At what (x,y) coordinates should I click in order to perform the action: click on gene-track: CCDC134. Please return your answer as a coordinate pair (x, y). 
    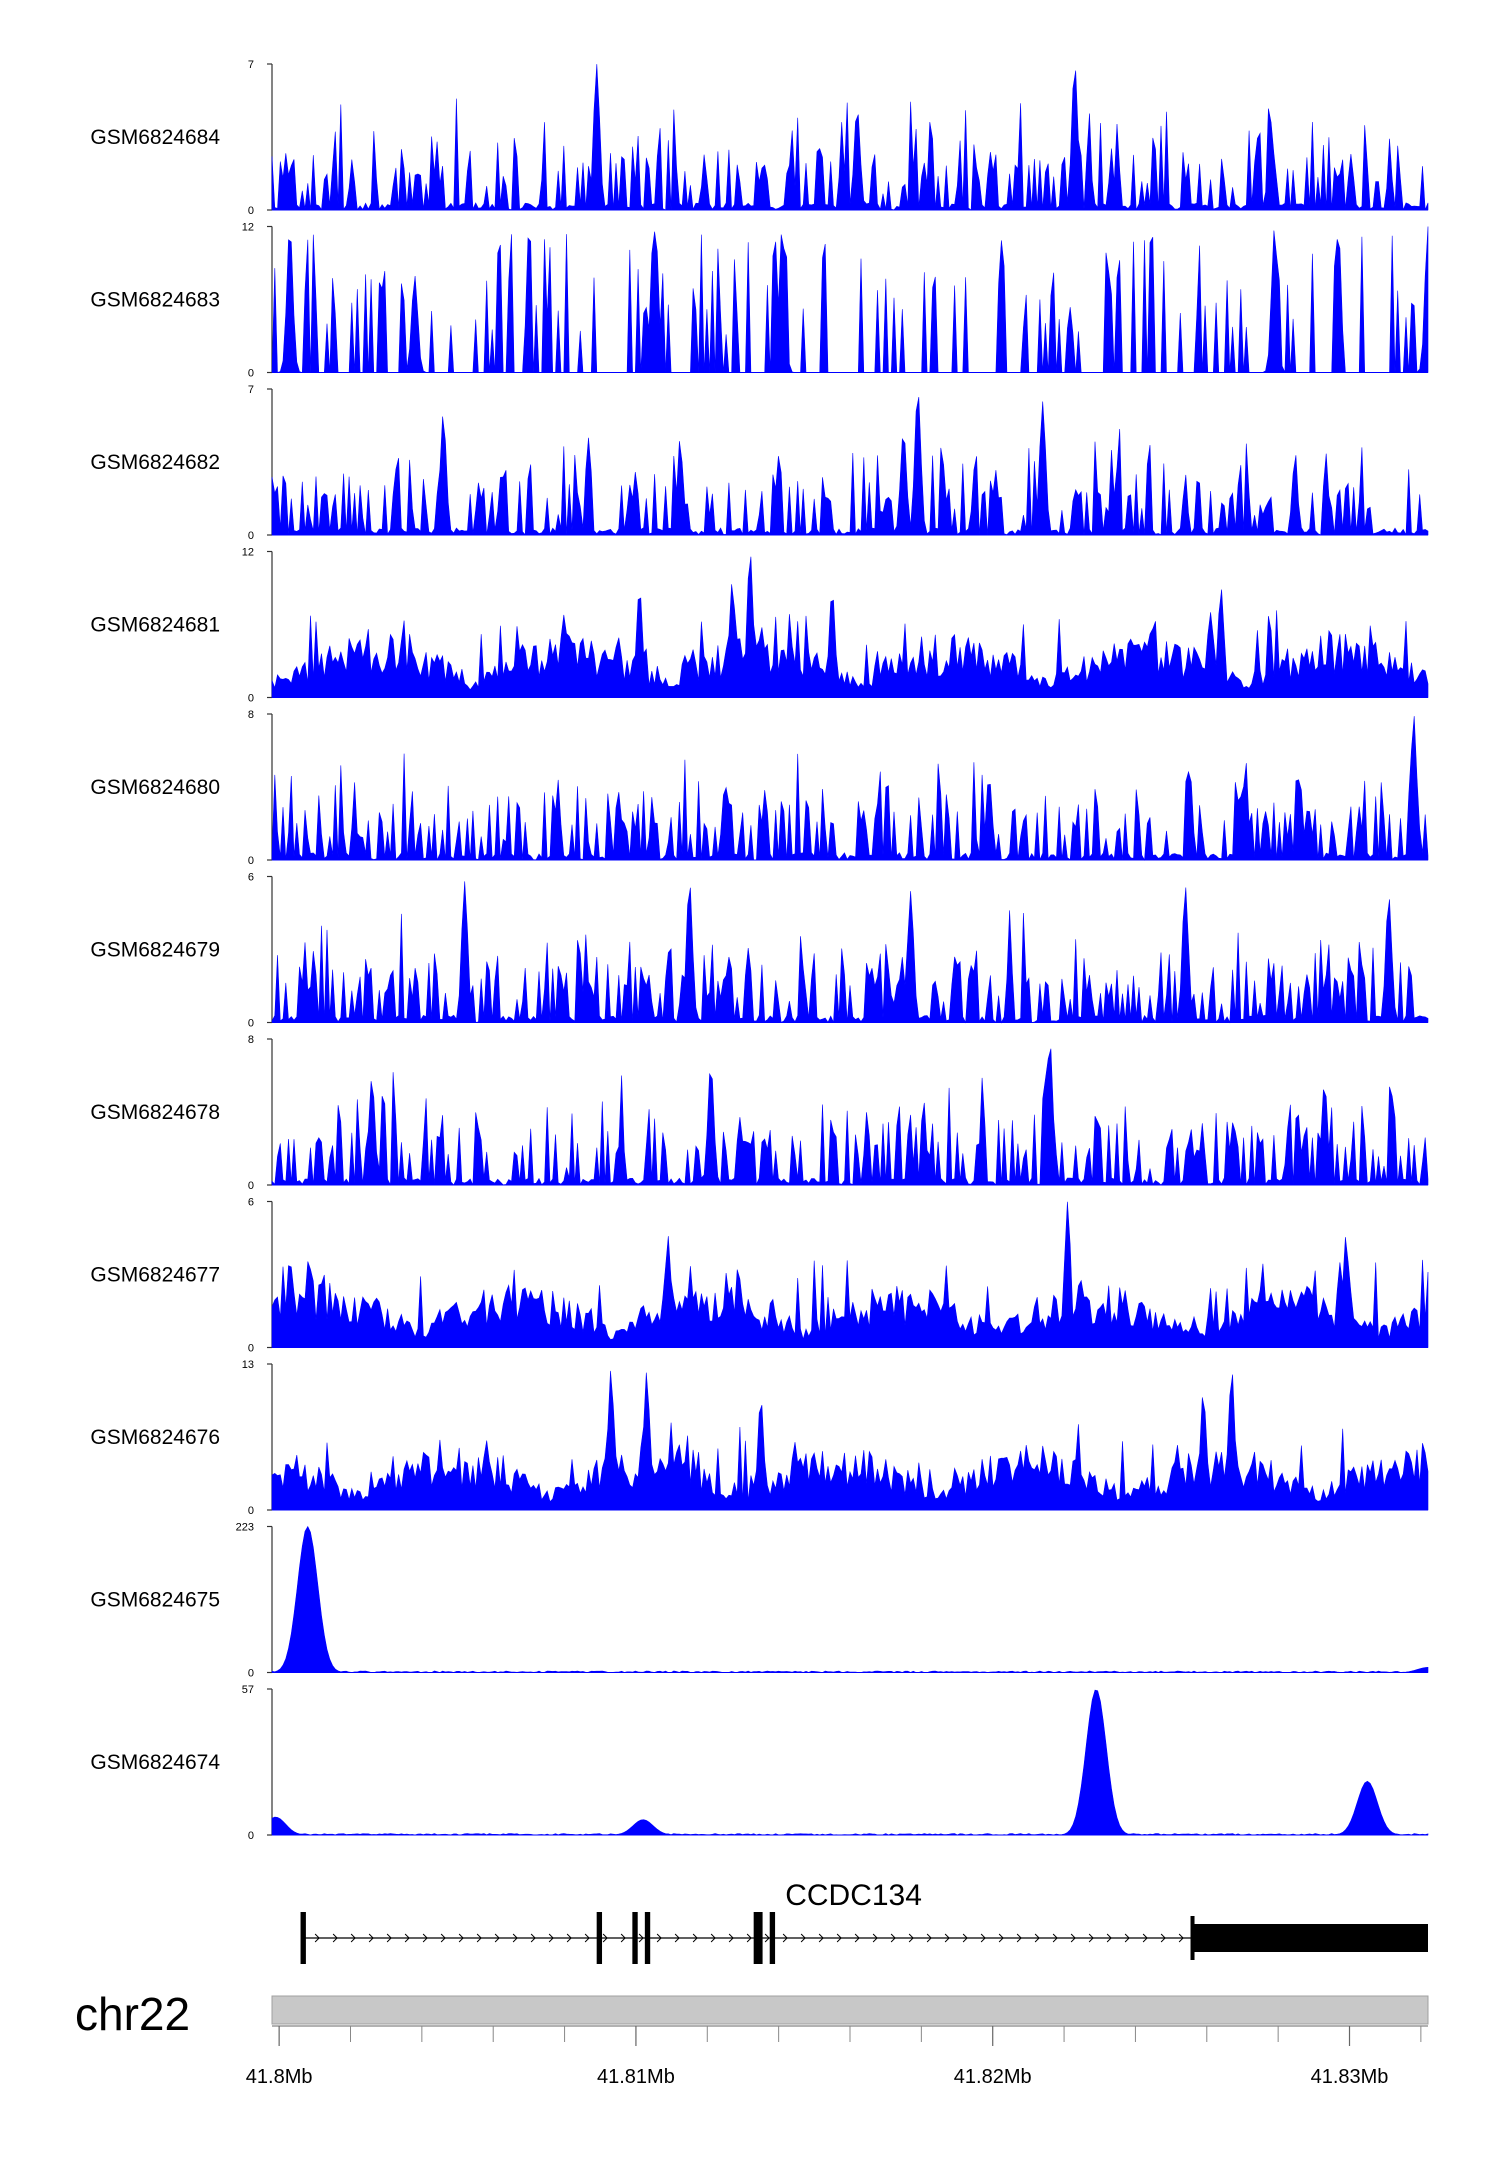
    Looking at the image, I should click on (864, 1921).